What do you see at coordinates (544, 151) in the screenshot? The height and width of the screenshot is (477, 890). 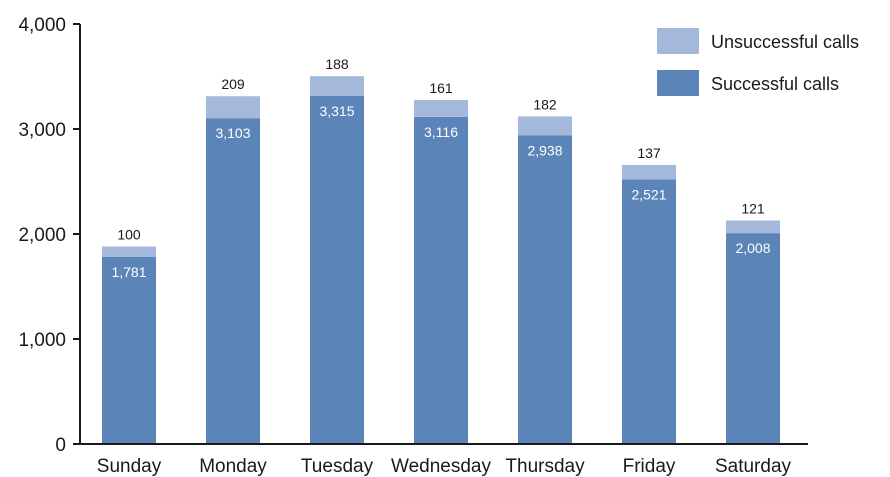 I see `data-label-successful: 2,938` at bounding box center [544, 151].